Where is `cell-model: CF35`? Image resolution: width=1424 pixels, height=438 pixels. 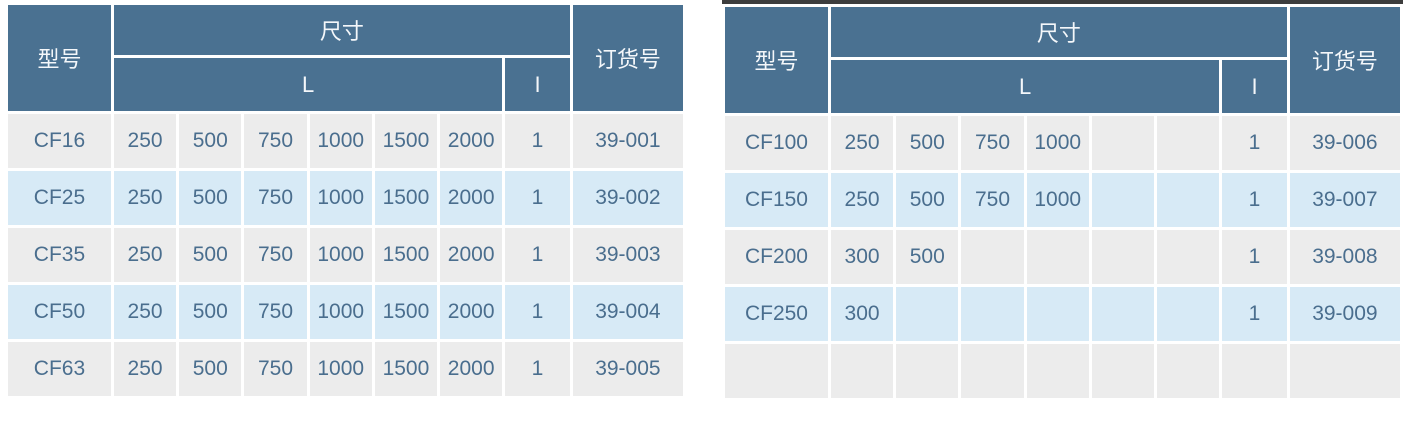 cell-model: CF35 is located at coordinates (59, 255).